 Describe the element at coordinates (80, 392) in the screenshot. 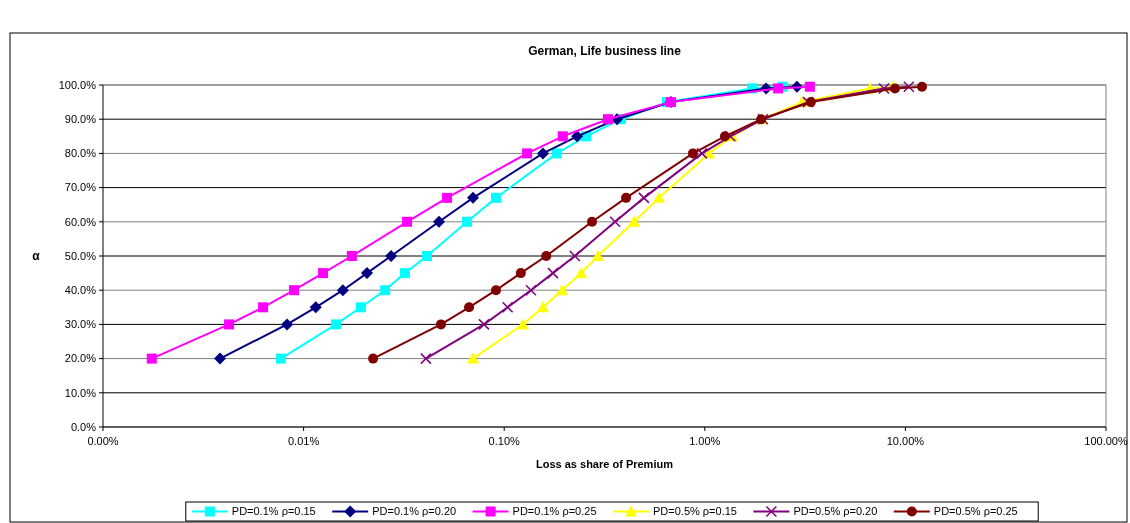

I see `y-tick-label: 10.0%` at that location.